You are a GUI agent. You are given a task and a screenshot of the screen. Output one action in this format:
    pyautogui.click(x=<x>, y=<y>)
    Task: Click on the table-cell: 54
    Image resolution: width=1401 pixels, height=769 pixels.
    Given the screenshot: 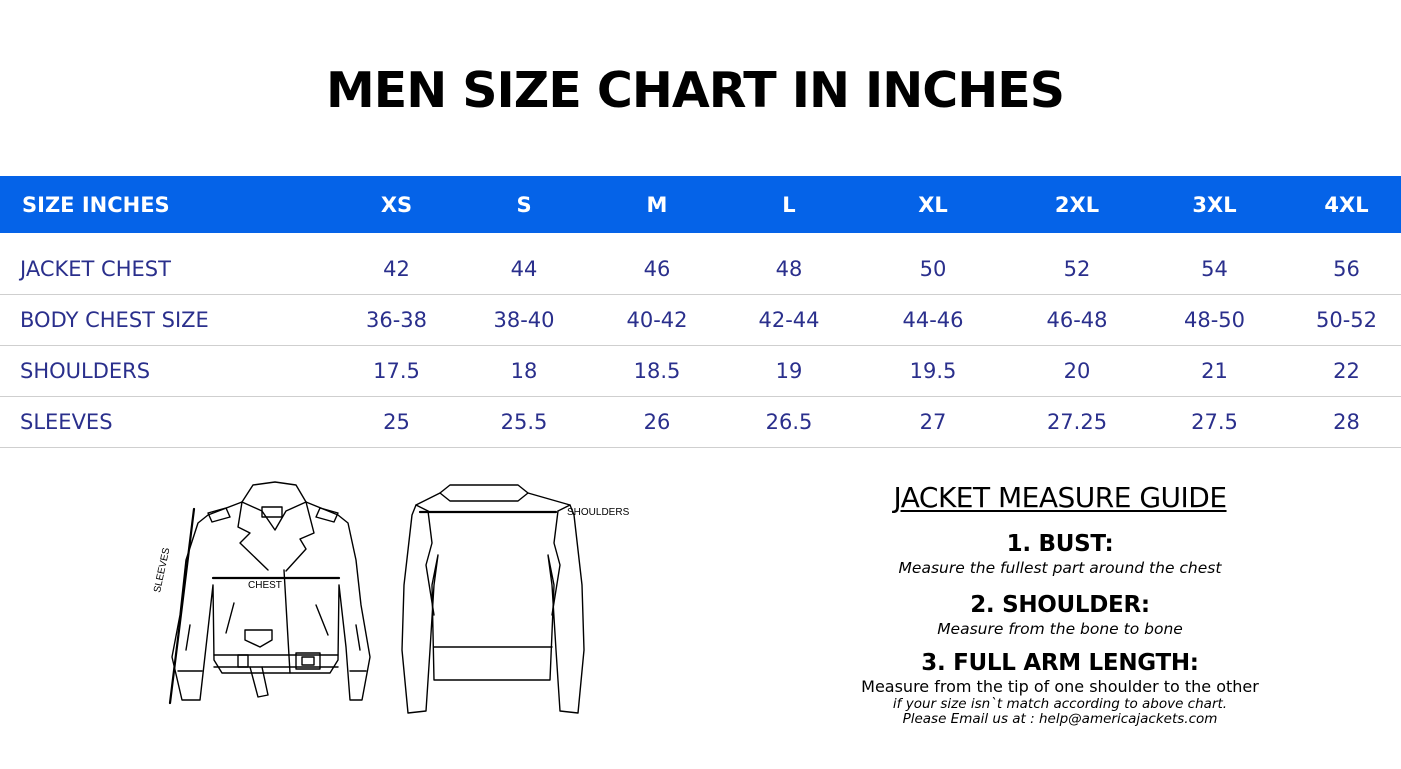 What is the action you would take?
    pyautogui.click(x=1214, y=264)
    